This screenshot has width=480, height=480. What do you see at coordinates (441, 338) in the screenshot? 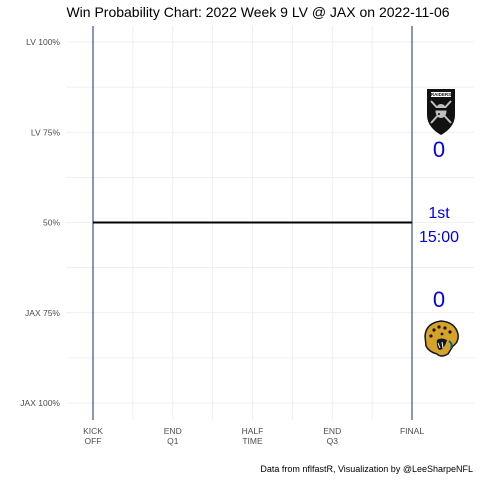
I see `jaguars-head-logo` at bounding box center [441, 338].